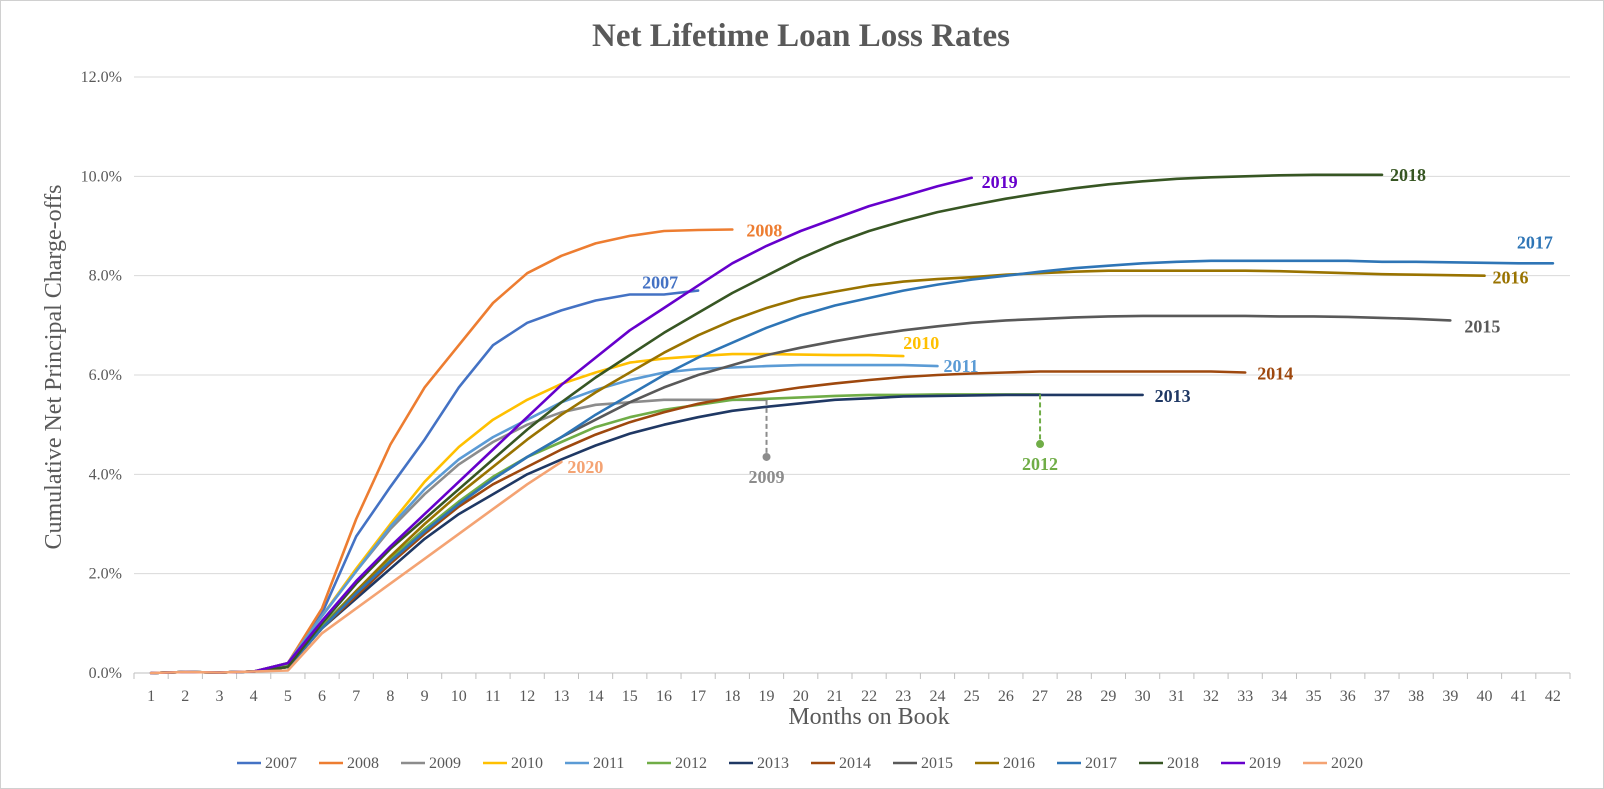 The image size is (1604, 789). I want to click on legend-label: 2018, so click(1183, 763).